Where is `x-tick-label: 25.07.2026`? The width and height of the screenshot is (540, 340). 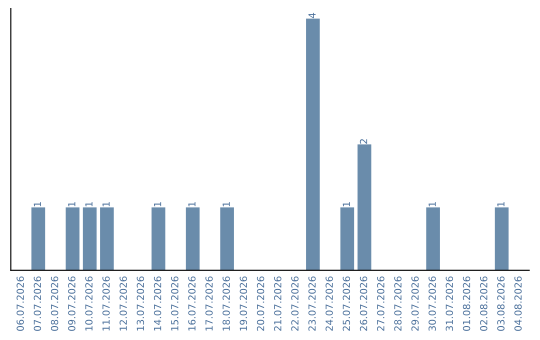 x-tick-label: 25.07.2026 is located at coordinates (346, 303).